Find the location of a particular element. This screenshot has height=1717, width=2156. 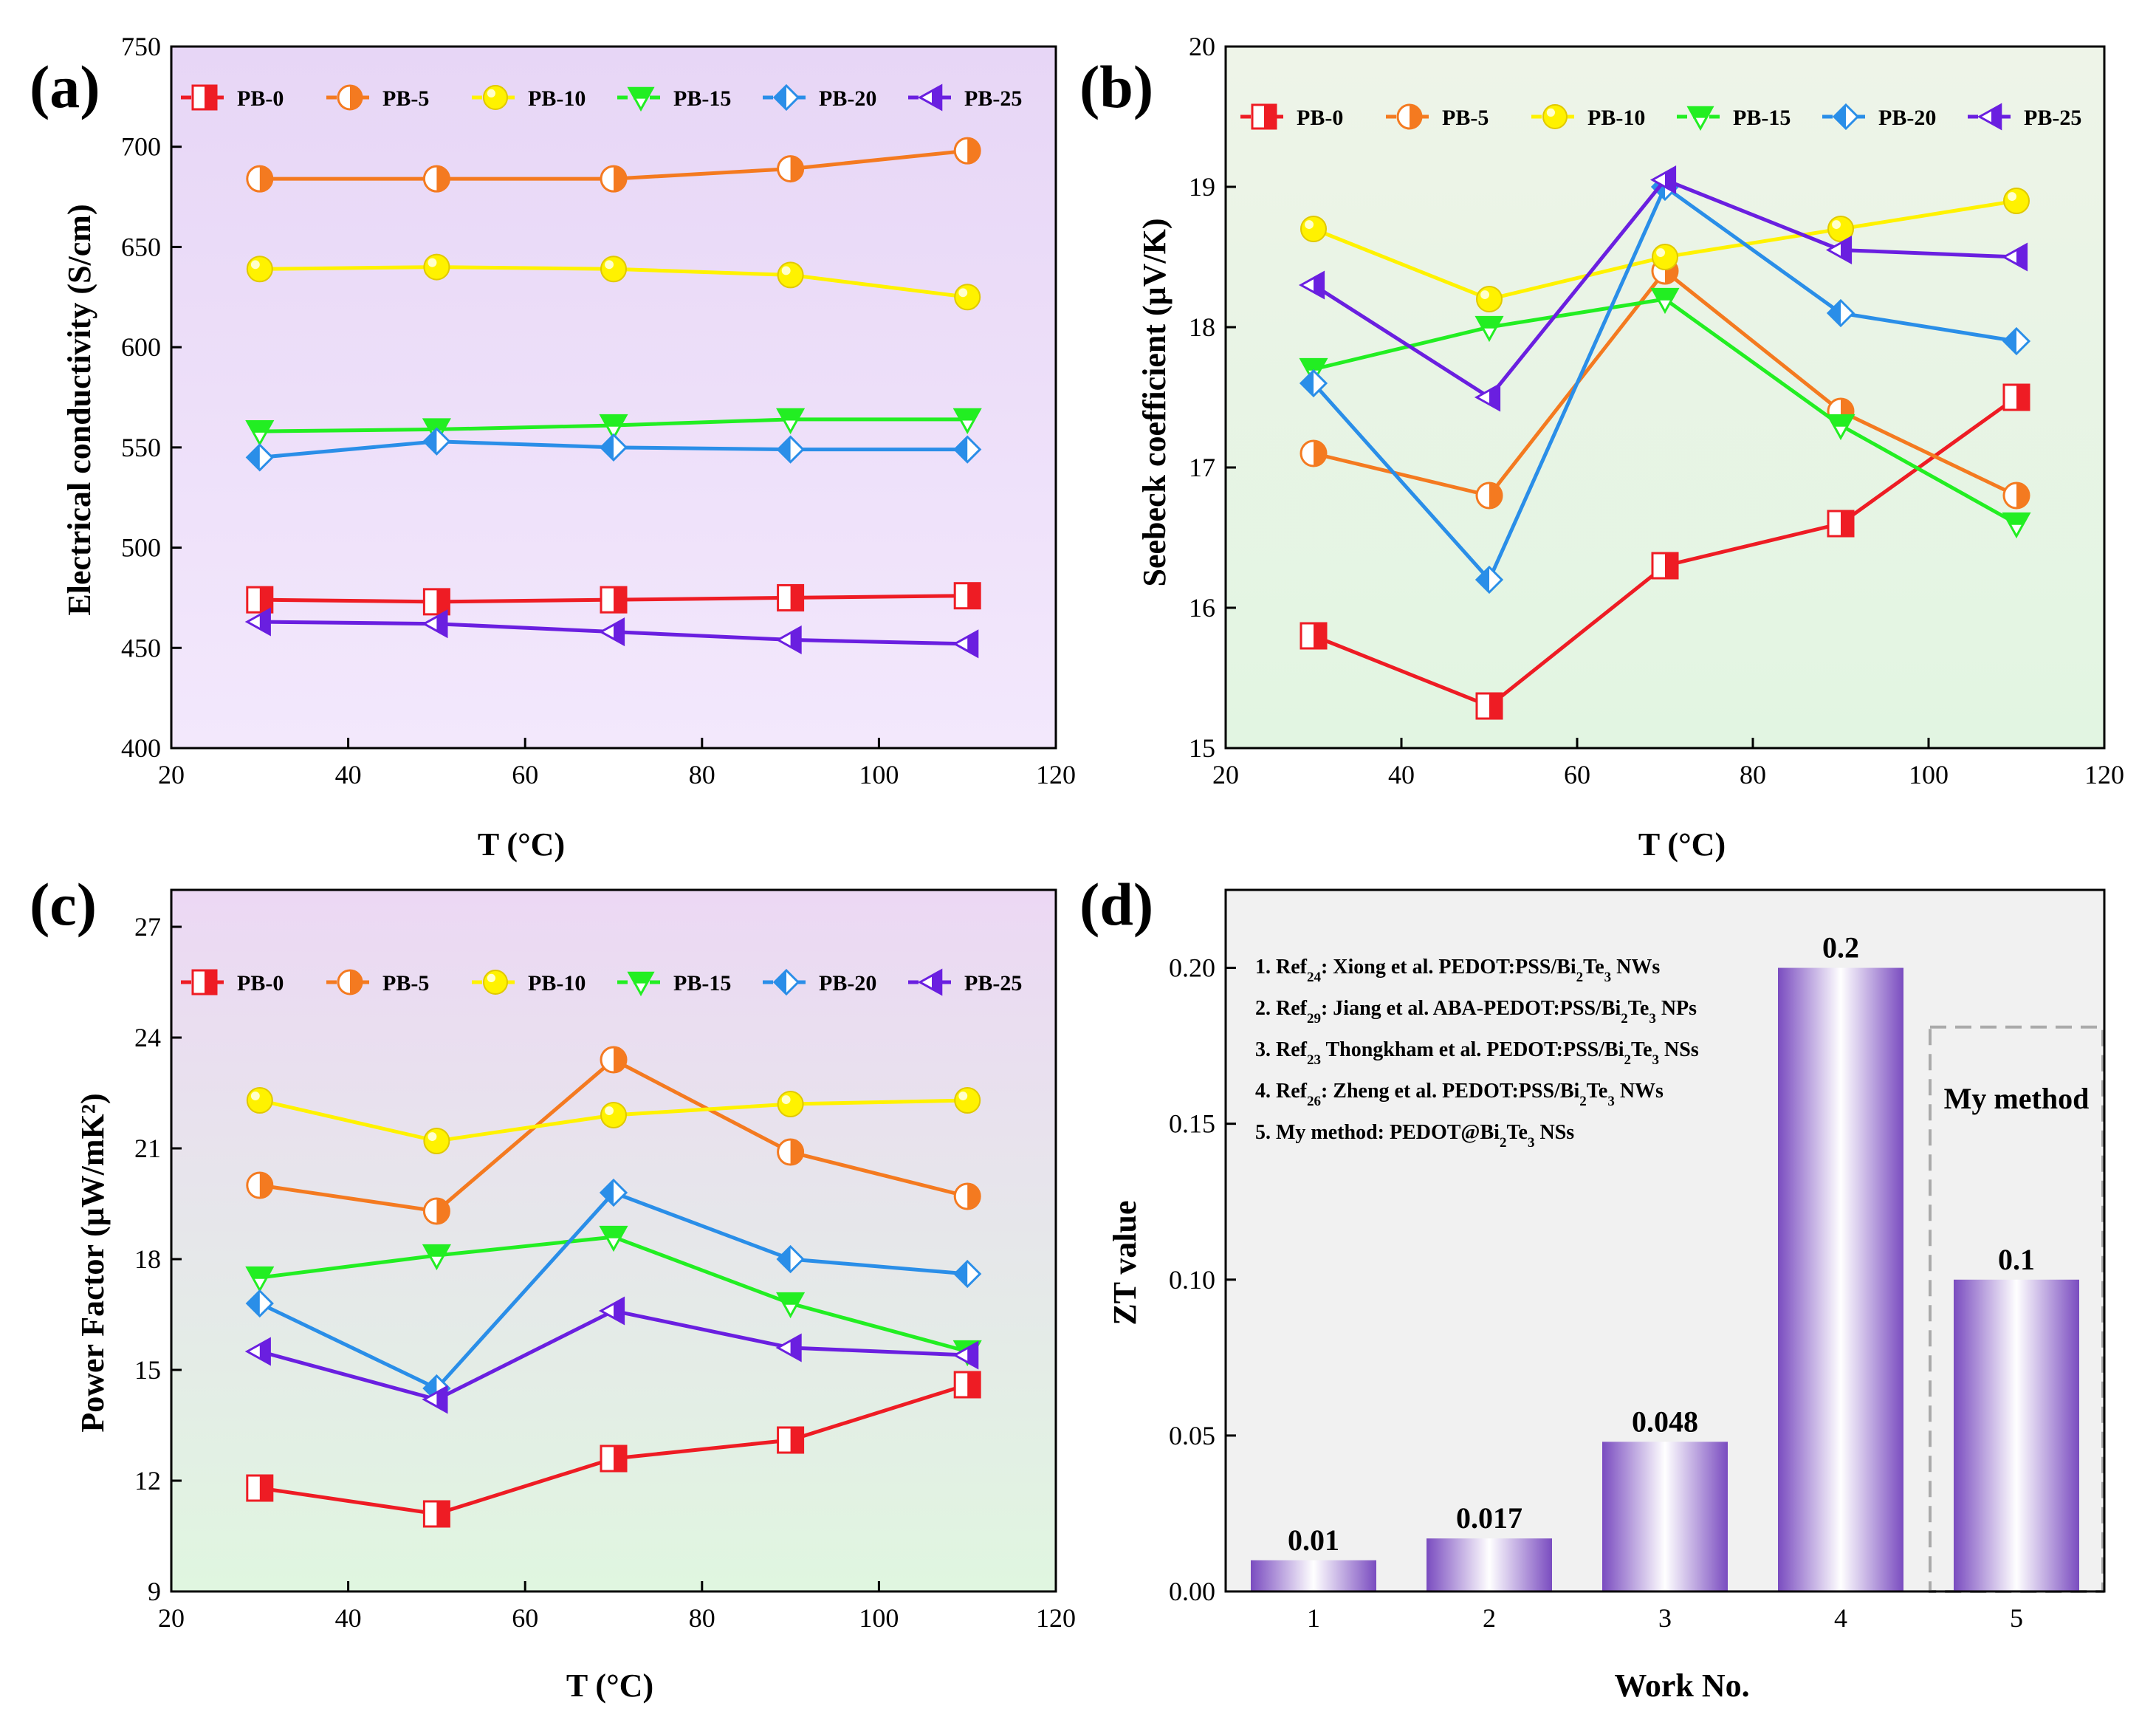

a-ytick-label: 450 is located at coordinates (141, 647).